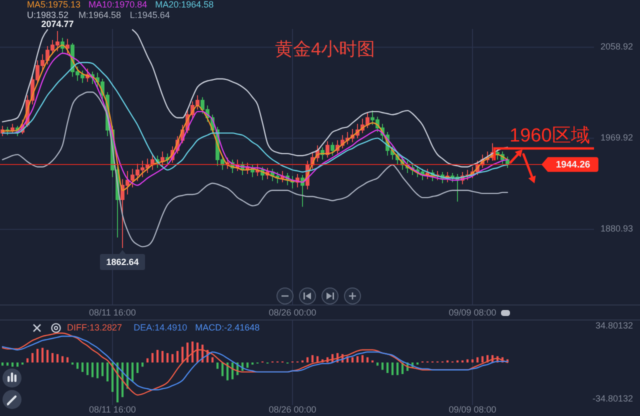 This screenshot has width=640, height=416. I want to click on ref-line-label: 1960区域, so click(550, 135).